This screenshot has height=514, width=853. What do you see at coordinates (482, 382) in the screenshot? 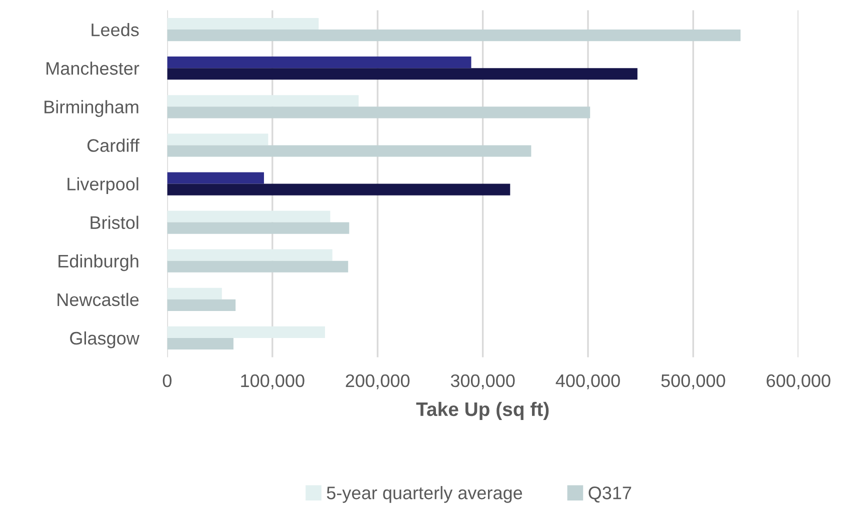
I see `x-tick-label: 300,000` at bounding box center [482, 382].